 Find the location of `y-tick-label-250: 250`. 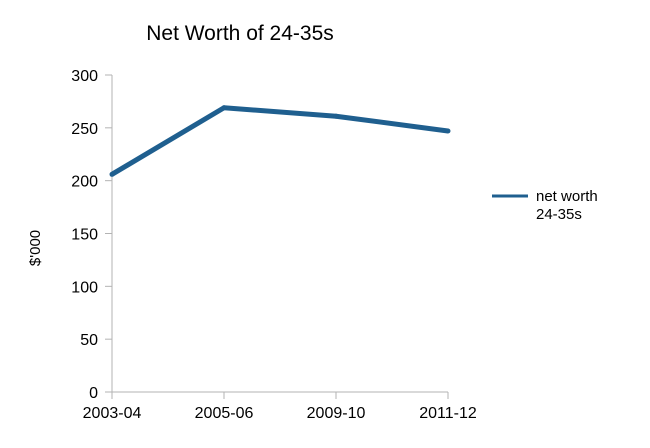

y-tick-label-250: 250 is located at coordinates (84, 129).